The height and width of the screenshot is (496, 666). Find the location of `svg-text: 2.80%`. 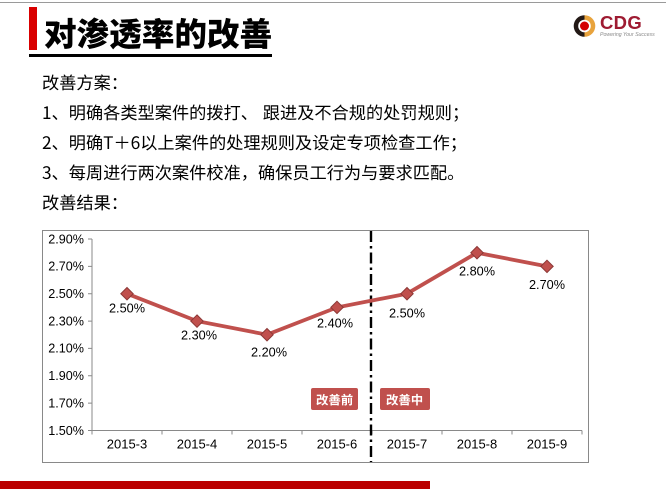

svg-text: 2.80% is located at coordinates (477, 271).